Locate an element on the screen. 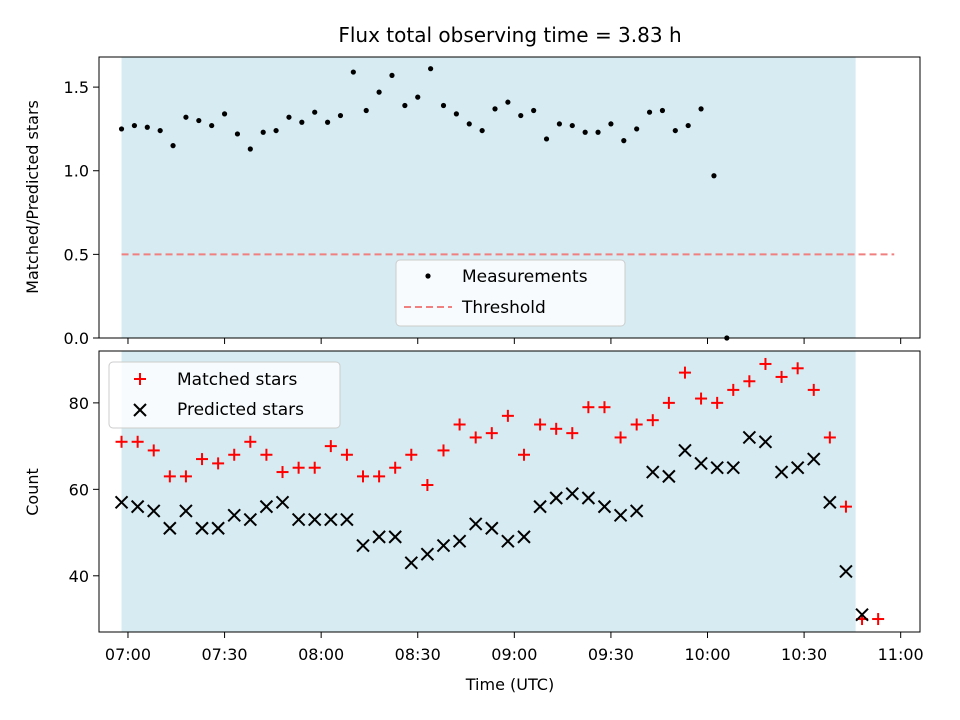 Image resolution: width=960 pixels, height=720 pixels. x-tick-label: 10:00 is located at coordinates (707, 654).